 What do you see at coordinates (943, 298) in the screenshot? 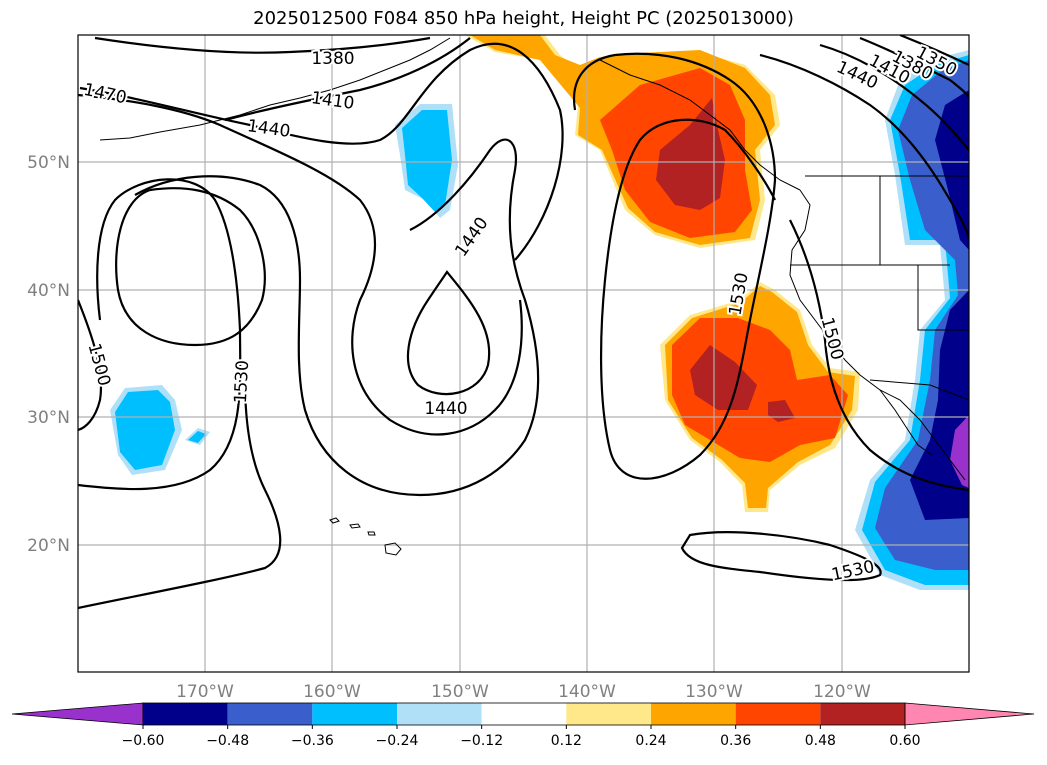
I see `state-border` at bounding box center [943, 298].